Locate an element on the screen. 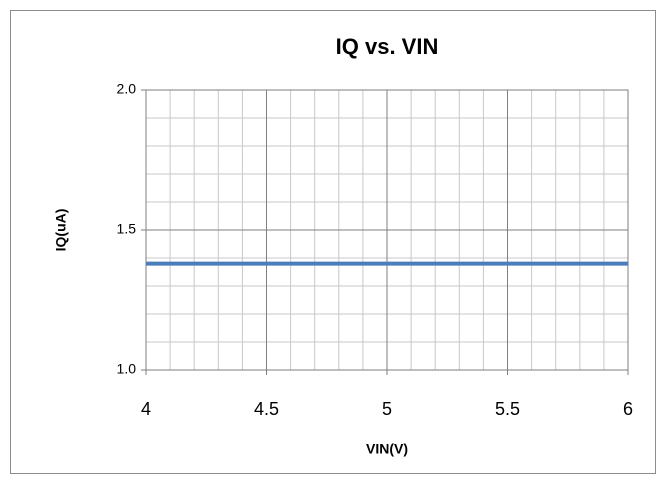 The width and height of the screenshot is (666, 484). y-tick-label: 1.5 is located at coordinates (127, 229).